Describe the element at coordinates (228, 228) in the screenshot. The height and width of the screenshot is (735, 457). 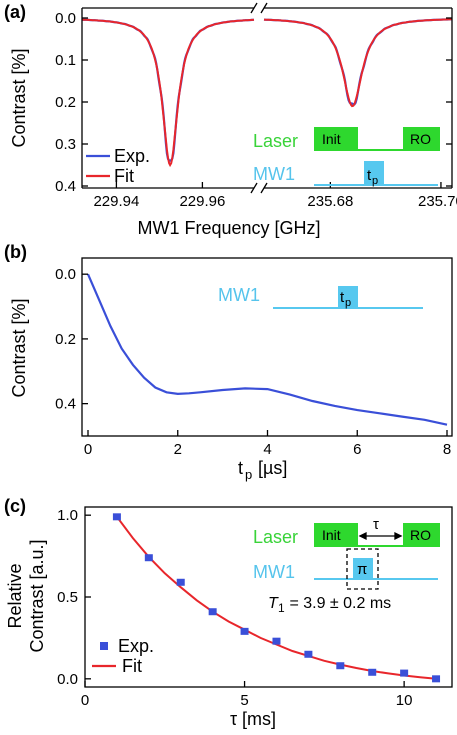
I see `panel-a-xlabel: MW1 Frequency [GHz]` at that location.